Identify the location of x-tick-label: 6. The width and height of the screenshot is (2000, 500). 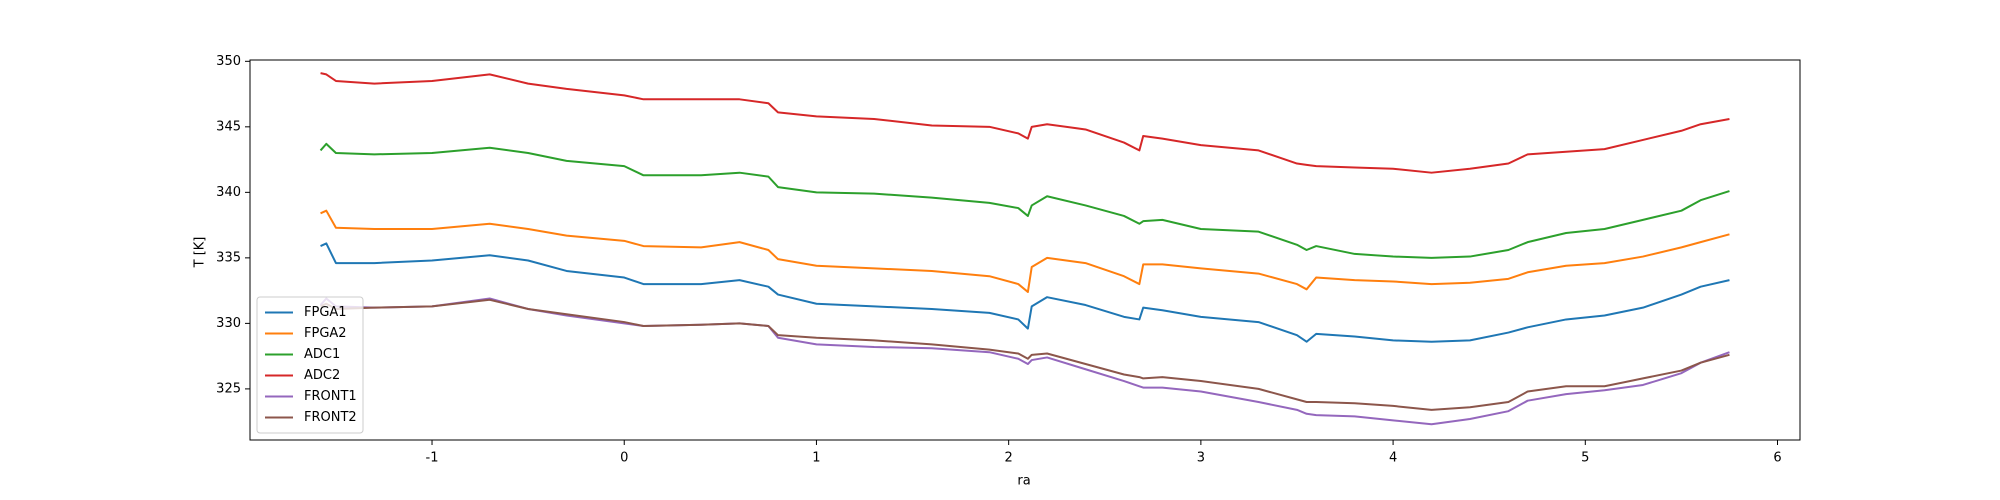
(1777, 458).